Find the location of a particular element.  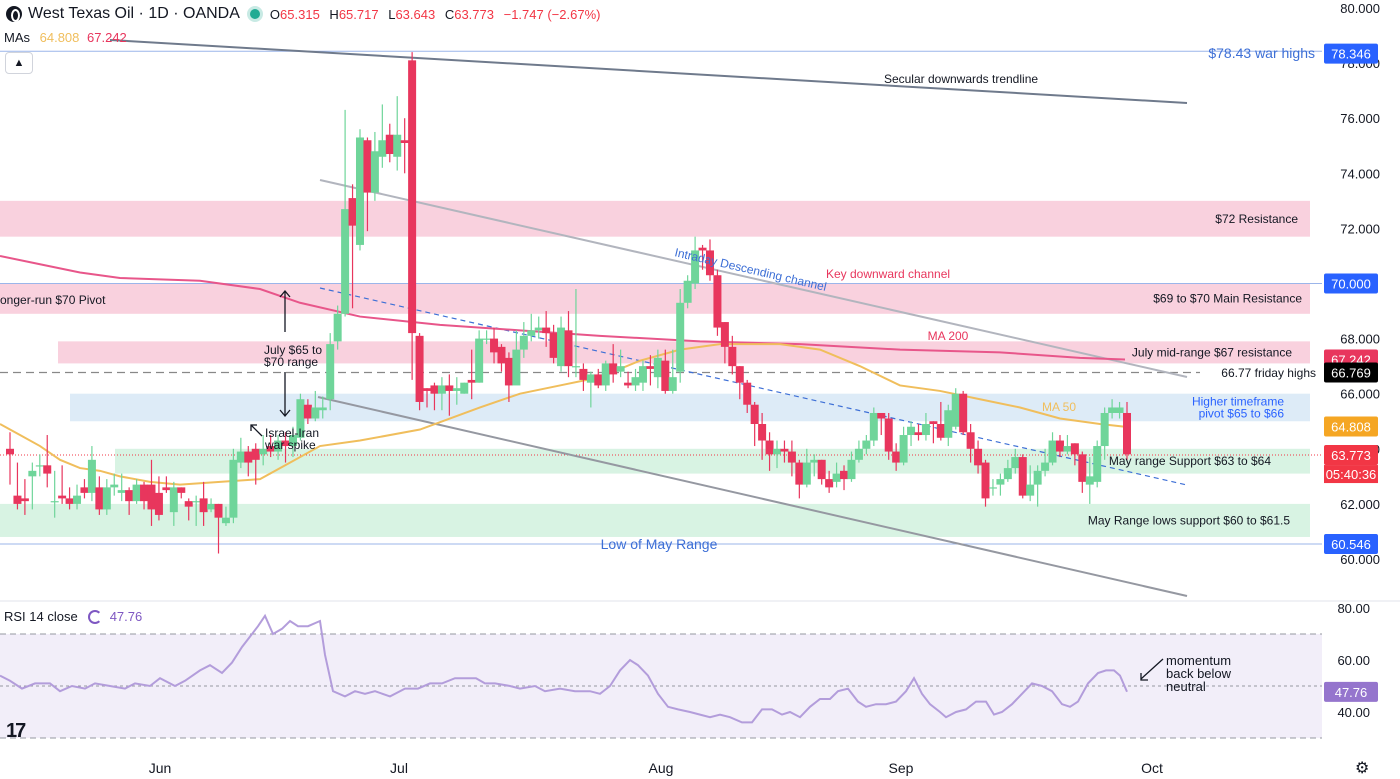

range-arrow-down-head is located at coordinates (285, 413).